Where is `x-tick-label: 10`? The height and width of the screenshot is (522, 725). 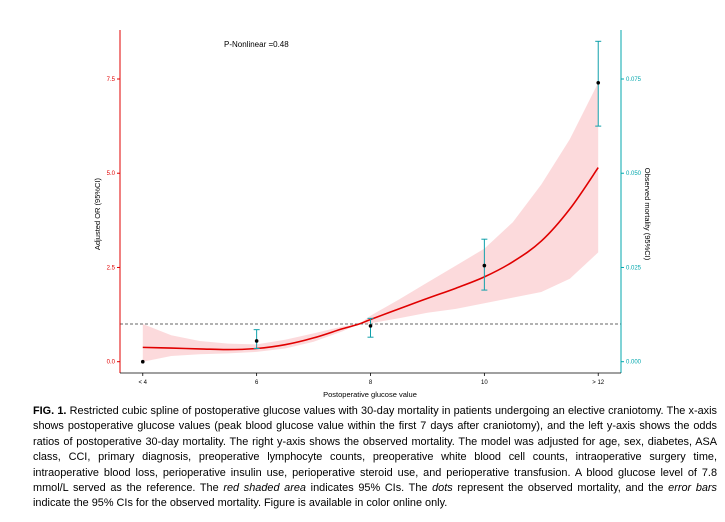 x-tick-label: 10 is located at coordinates (484, 383).